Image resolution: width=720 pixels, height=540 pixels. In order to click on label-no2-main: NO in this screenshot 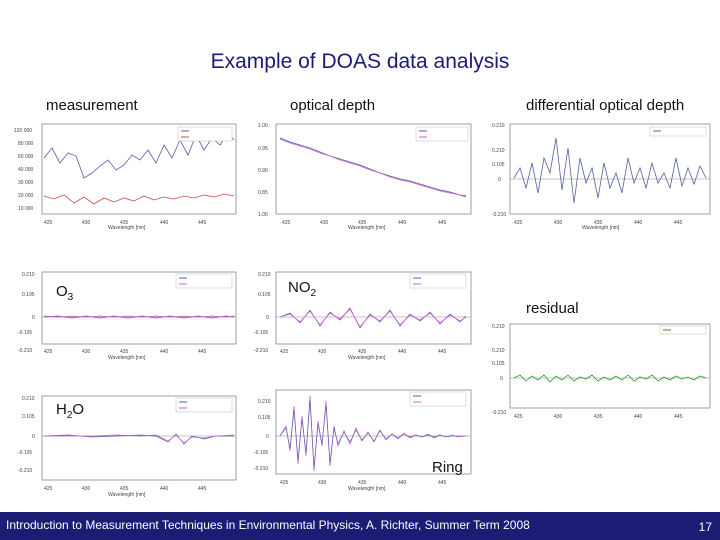, I will do `click(299, 287)`.